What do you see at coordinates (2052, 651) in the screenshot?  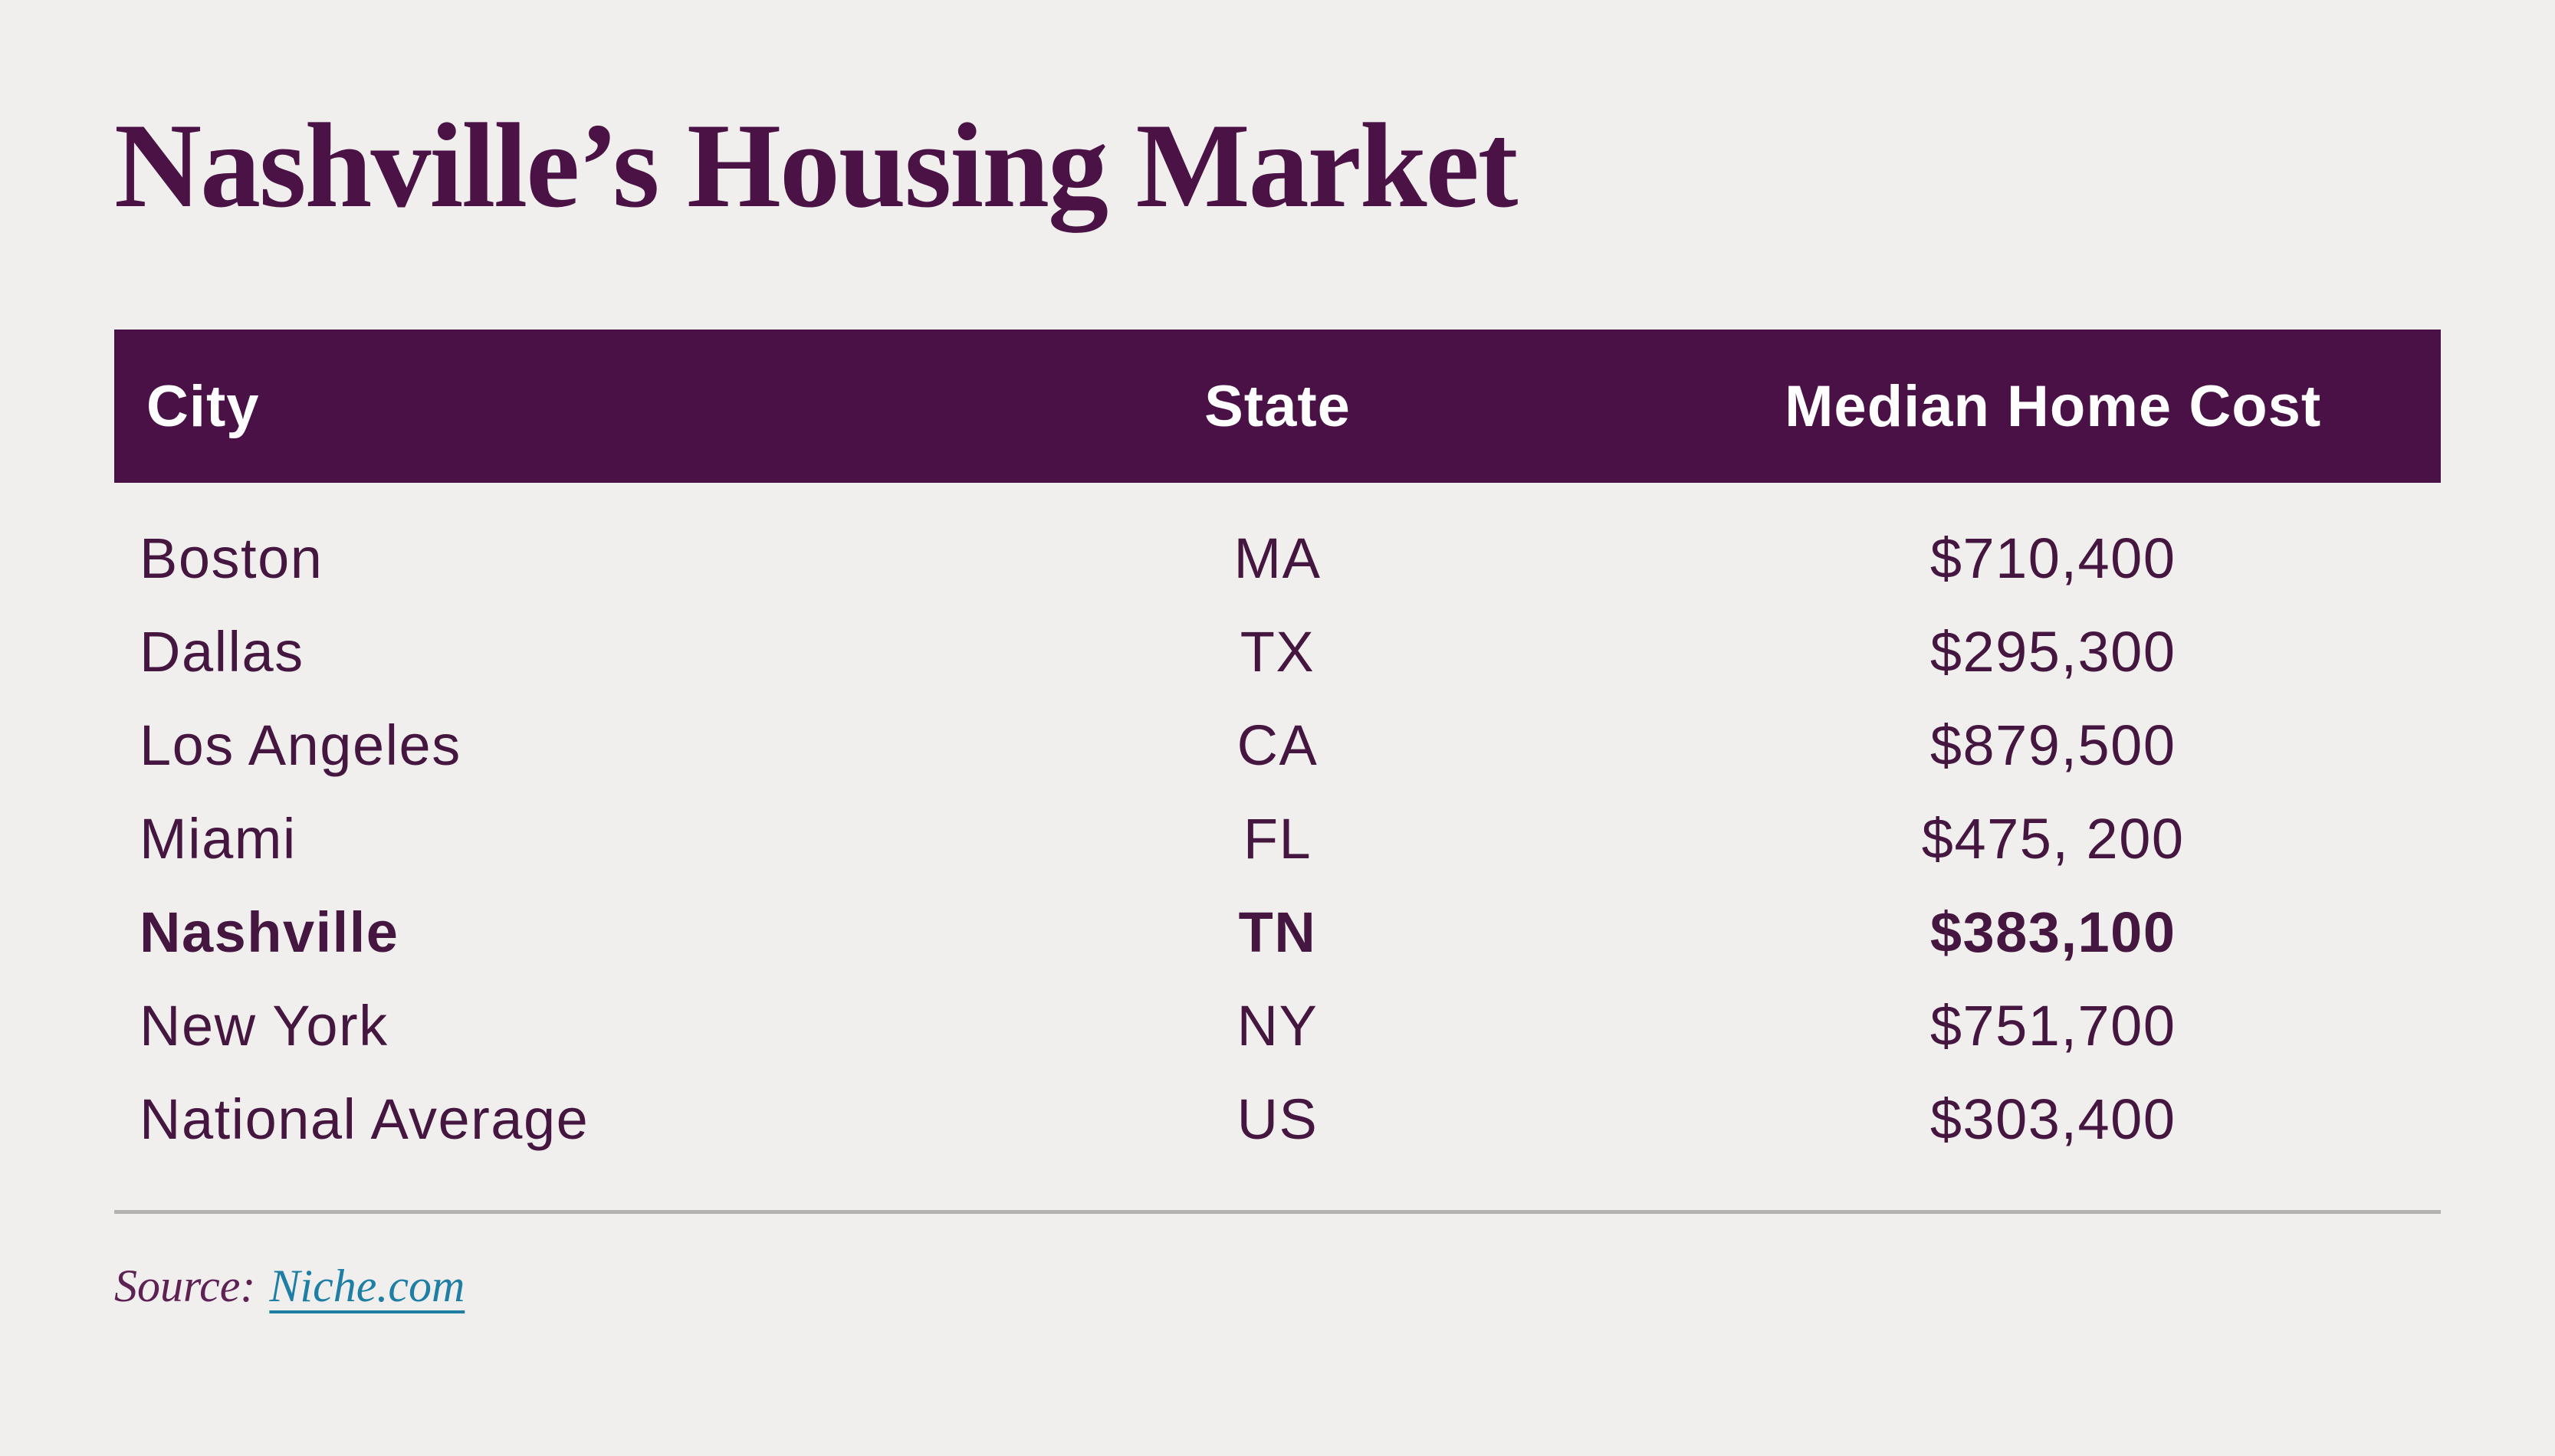 I see `cost-cell: $295,300` at bounding box center [2052, 651].